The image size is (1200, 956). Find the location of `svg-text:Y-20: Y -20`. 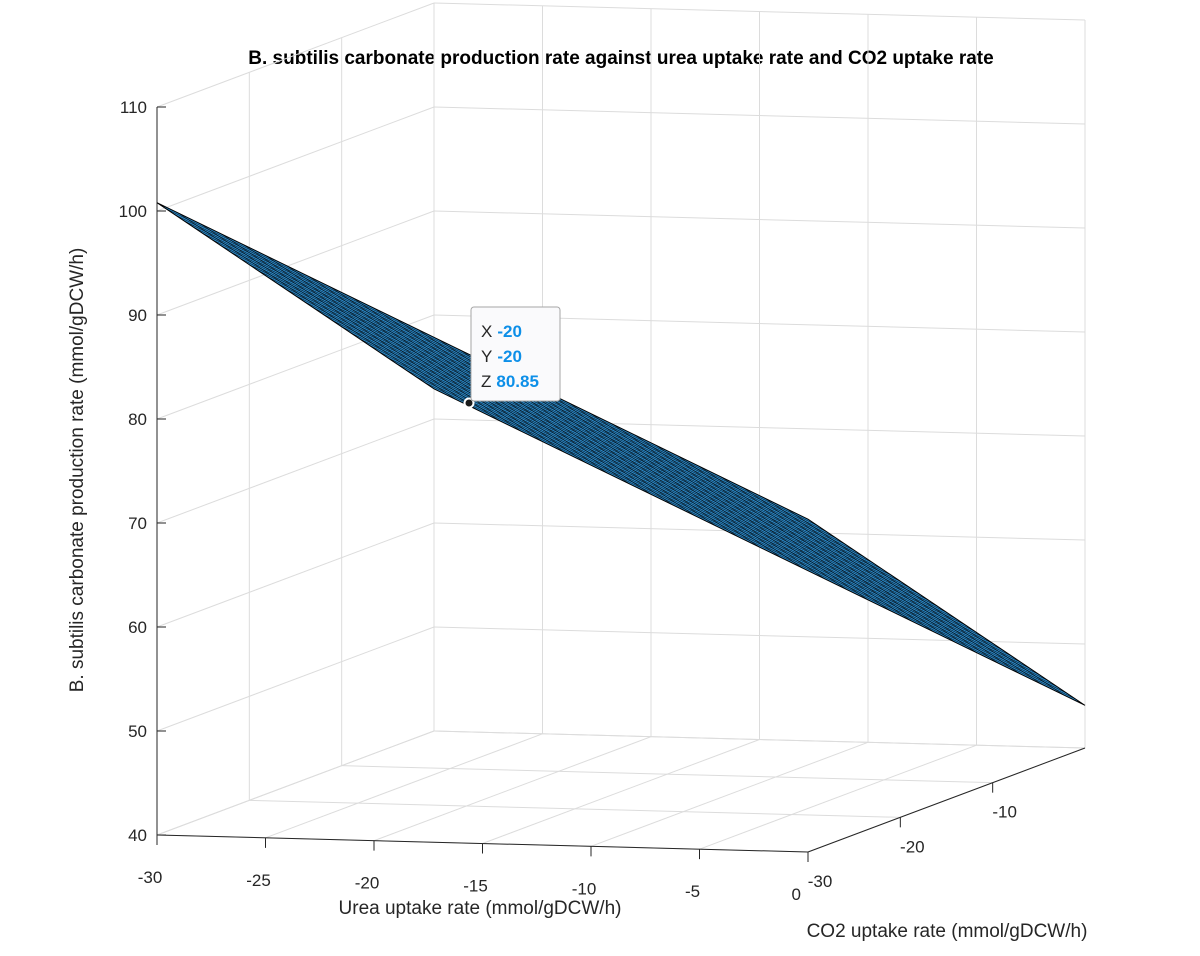

svg-text:Y-20: Y -20 is located at coordinates (501, 356).